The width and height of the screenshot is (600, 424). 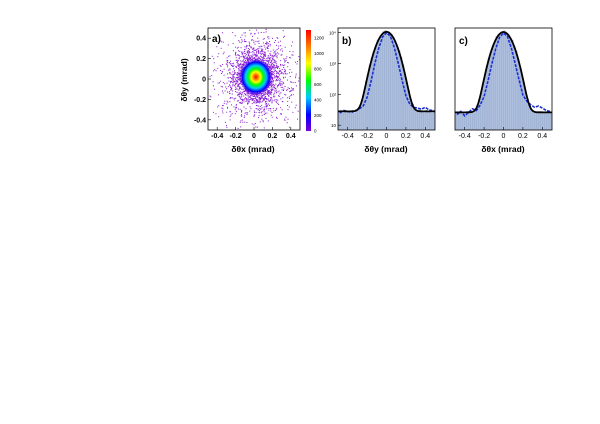 What do you see at coordinates (503, 80) in the screenshot?
I see `histogram-bars` at bounding box center [503, 80].